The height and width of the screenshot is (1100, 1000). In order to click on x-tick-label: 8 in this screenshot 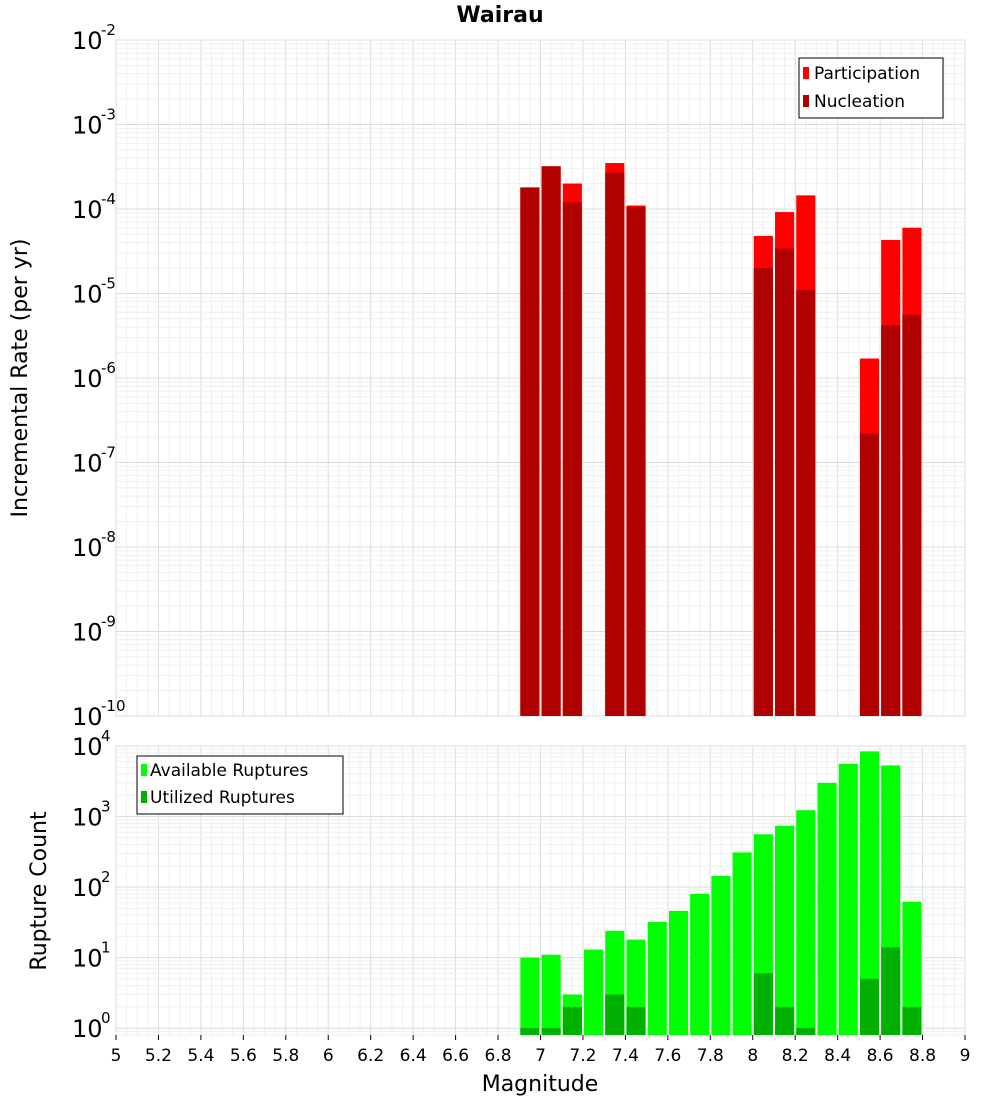, I will do `click(752, 1056)`.